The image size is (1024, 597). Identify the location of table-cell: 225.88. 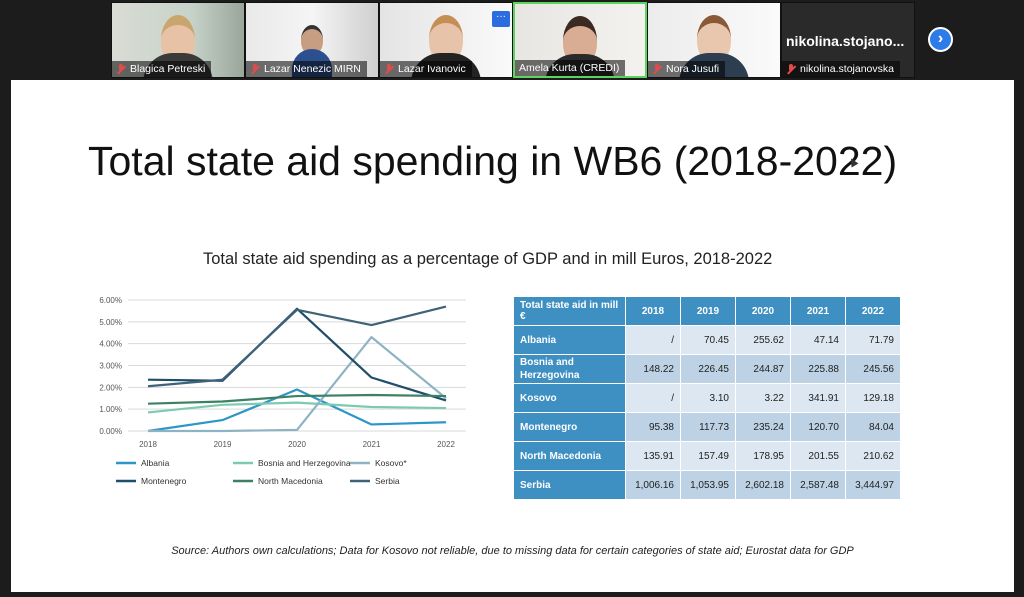
(818, 369).